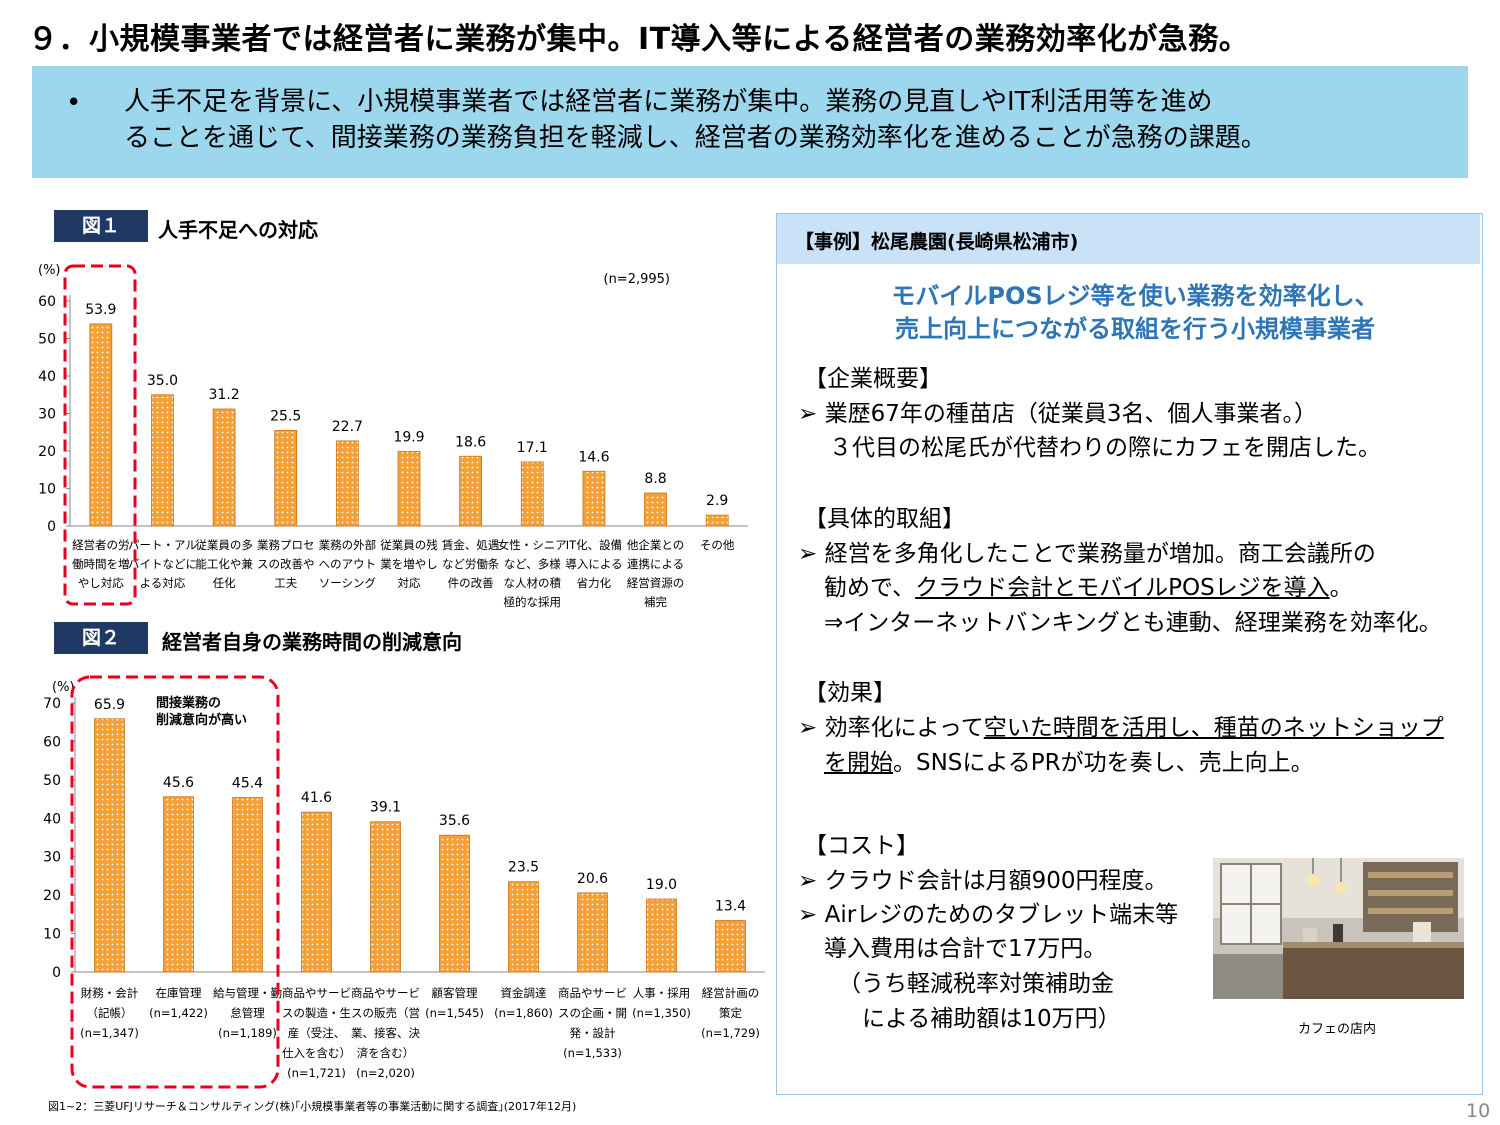  I want to click on fig1-tag: 図１, so click(101, 226).